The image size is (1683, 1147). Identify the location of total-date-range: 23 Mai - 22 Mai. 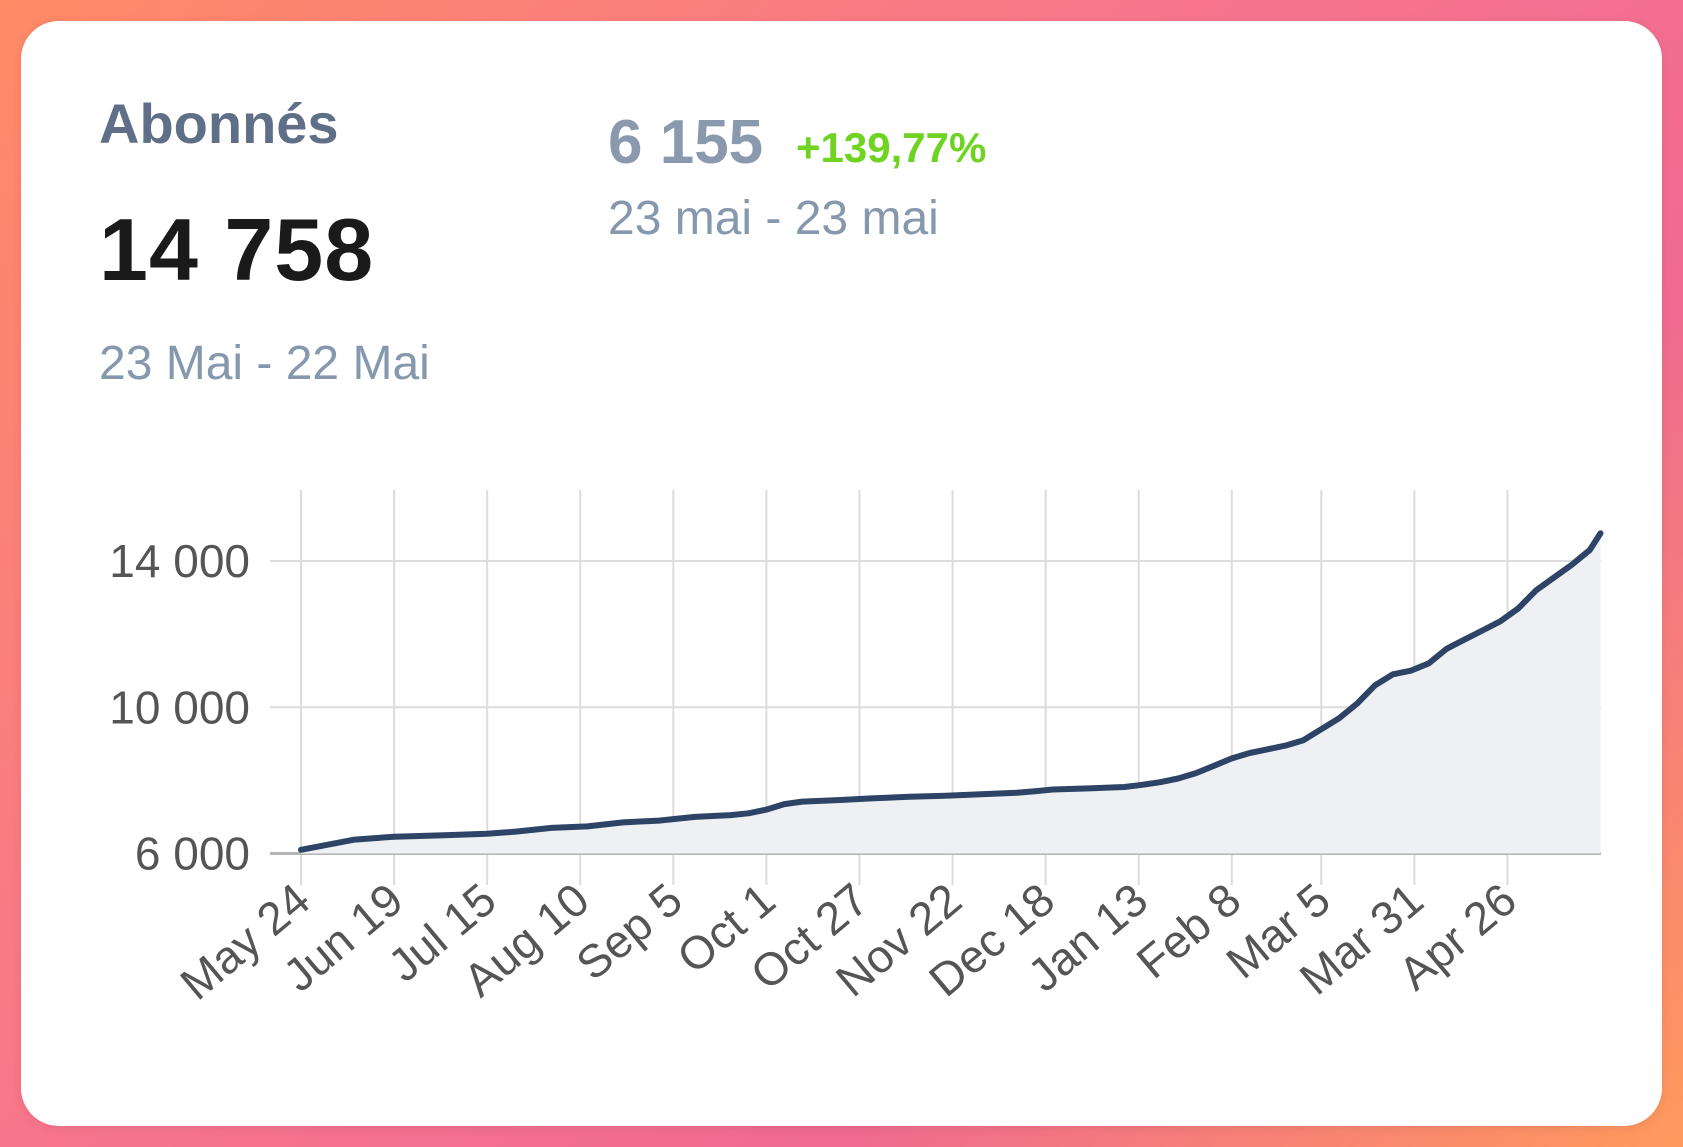
(264, 363).